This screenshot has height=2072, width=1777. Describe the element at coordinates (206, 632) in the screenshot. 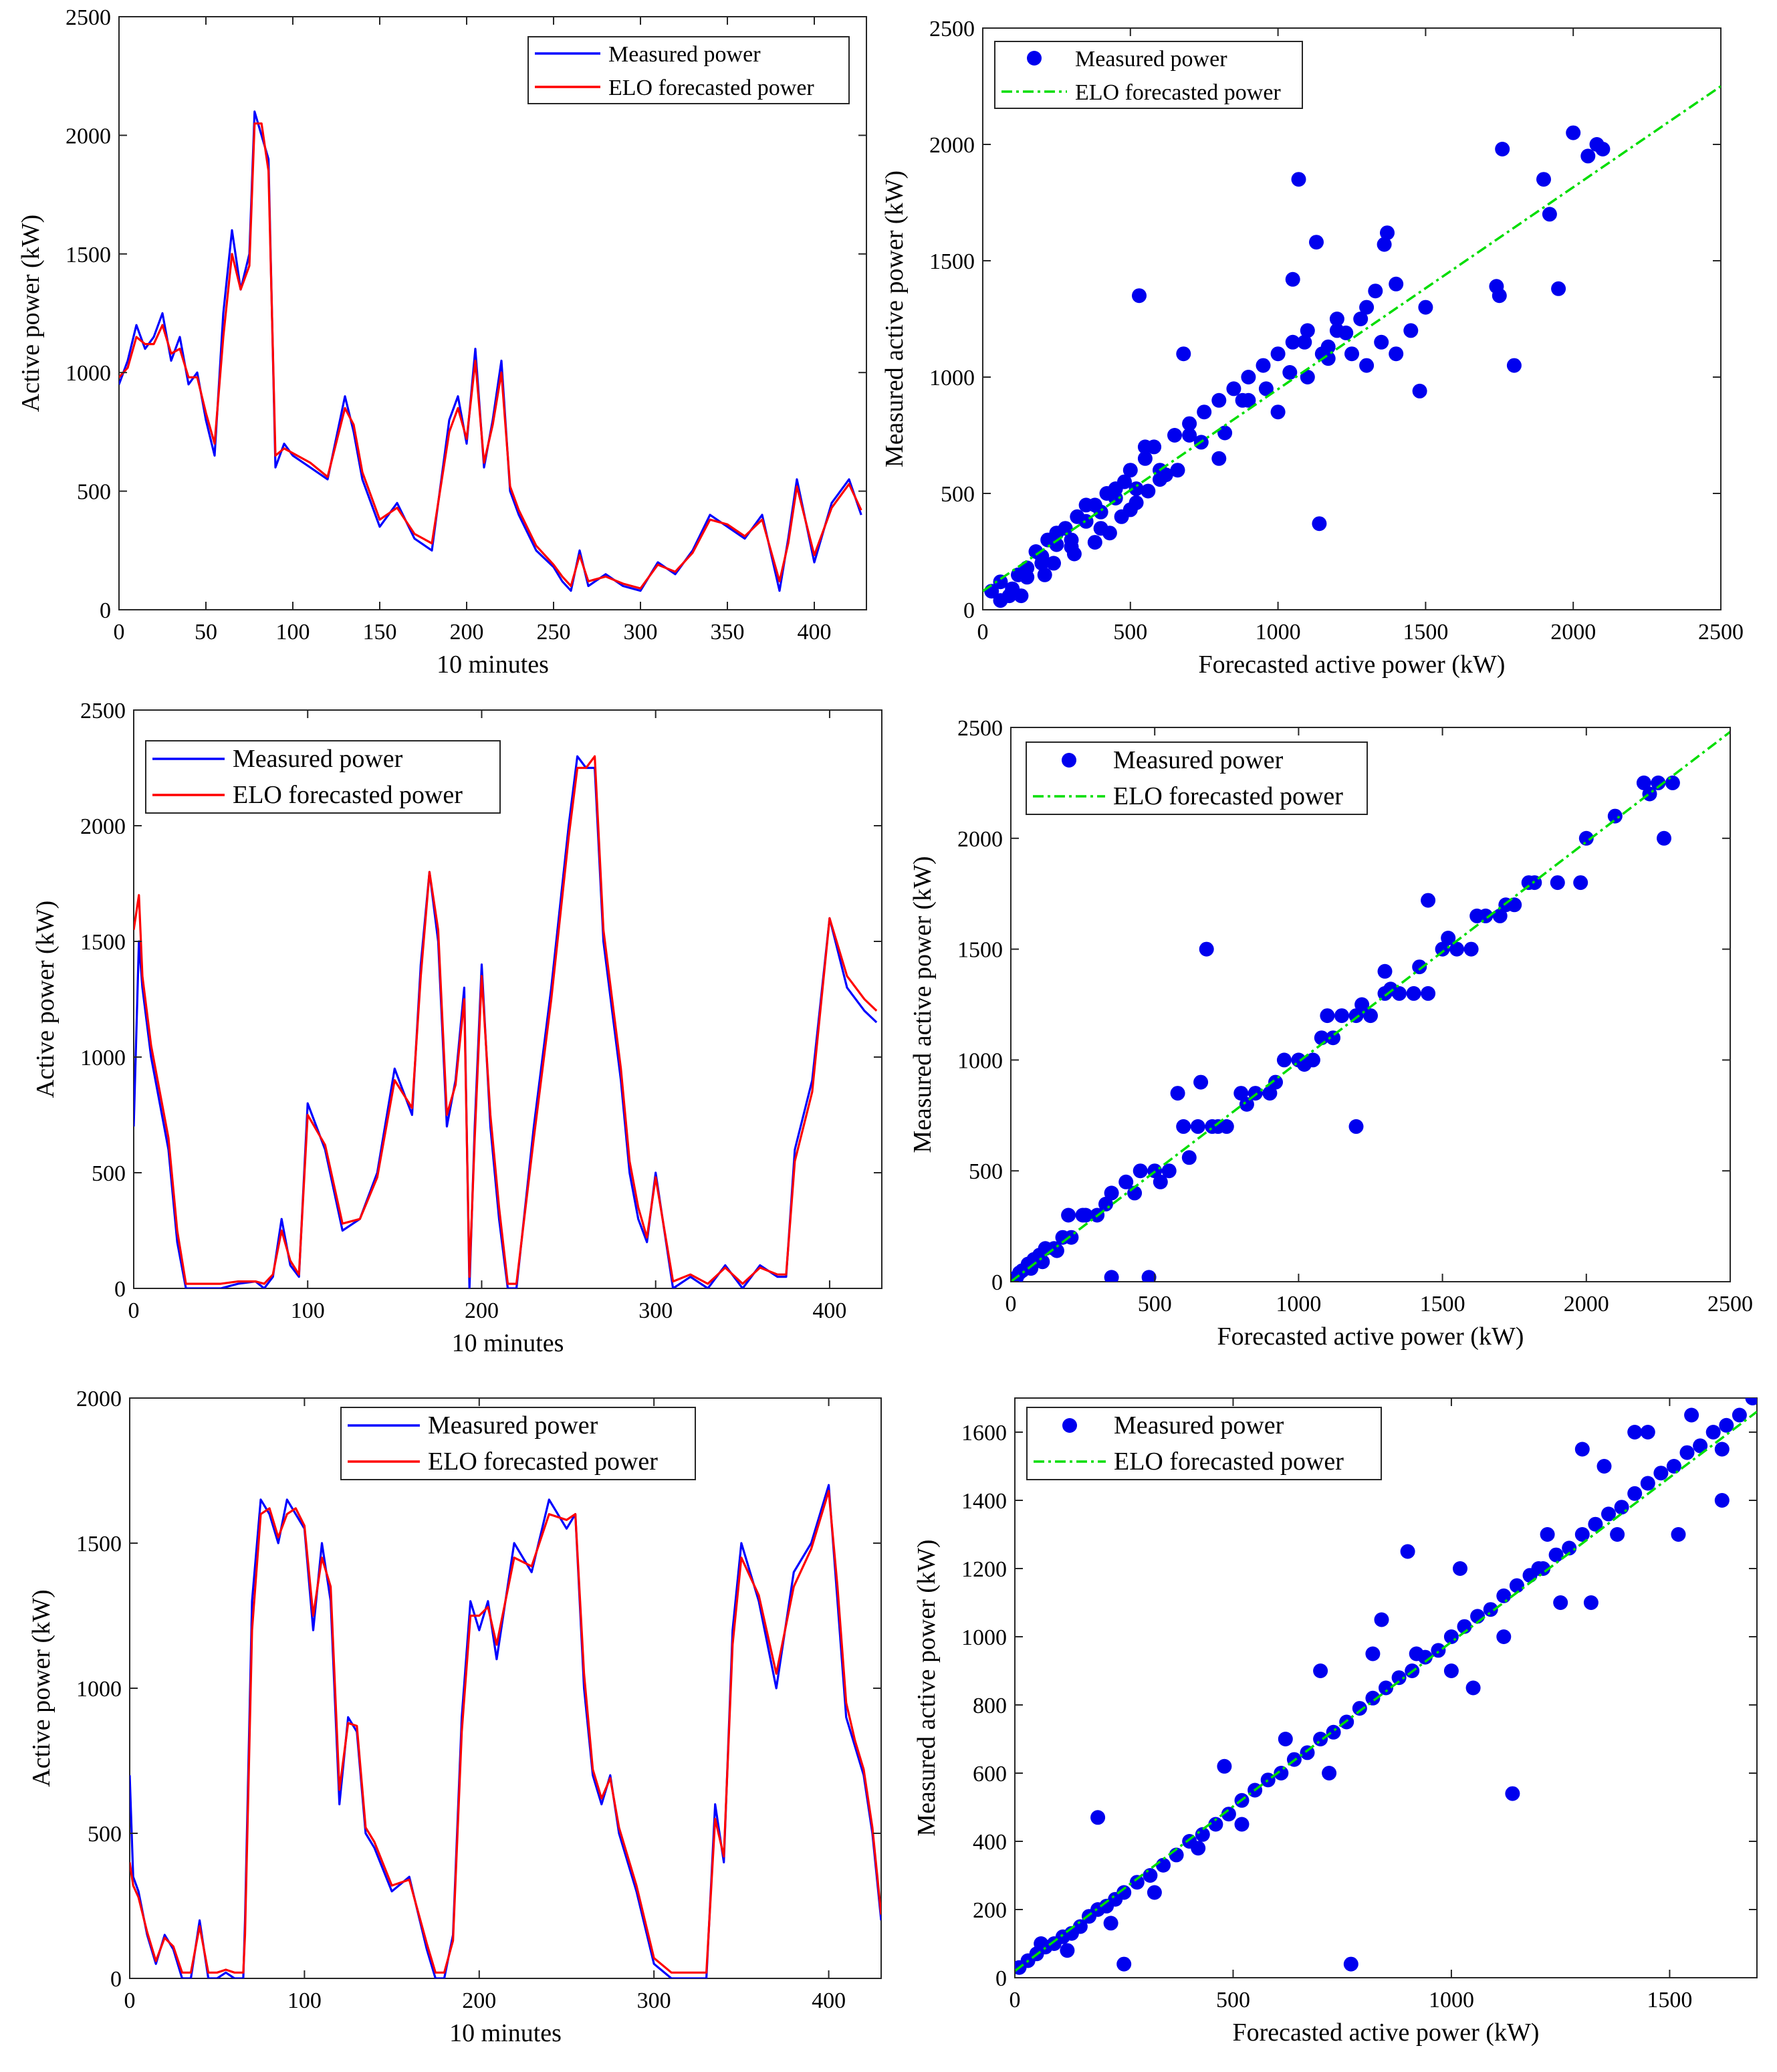

I see `x-tick-label: 50` at that location.